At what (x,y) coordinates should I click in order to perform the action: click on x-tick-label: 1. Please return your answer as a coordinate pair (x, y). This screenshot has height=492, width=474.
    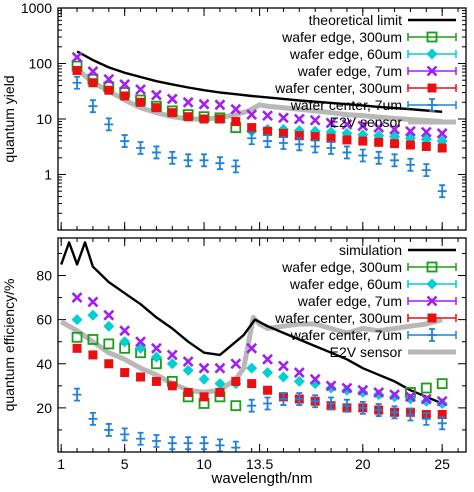
    Looking at the image, I should click on (61, 464).